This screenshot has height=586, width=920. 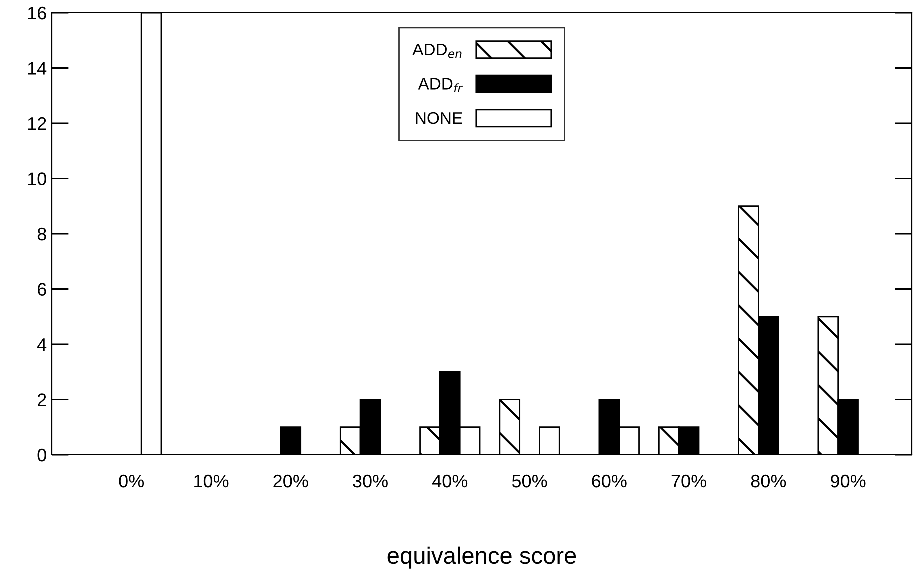 What do you see at coordinates (768, 481) in the screenshot?
I see `x-tick-label: 80%` at bounding box center [768, 481].